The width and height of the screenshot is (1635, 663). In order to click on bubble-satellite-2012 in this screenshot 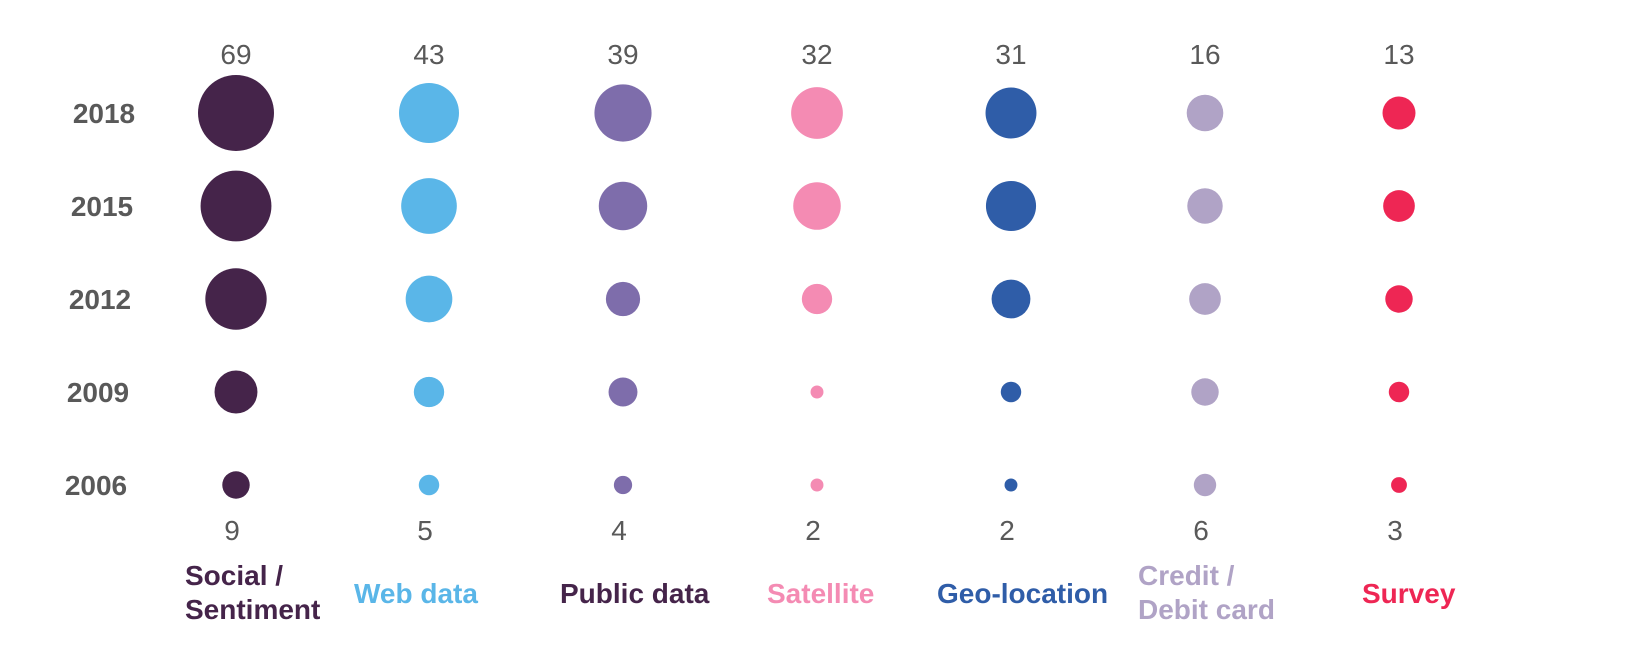, I will do `click(817, 299)`.